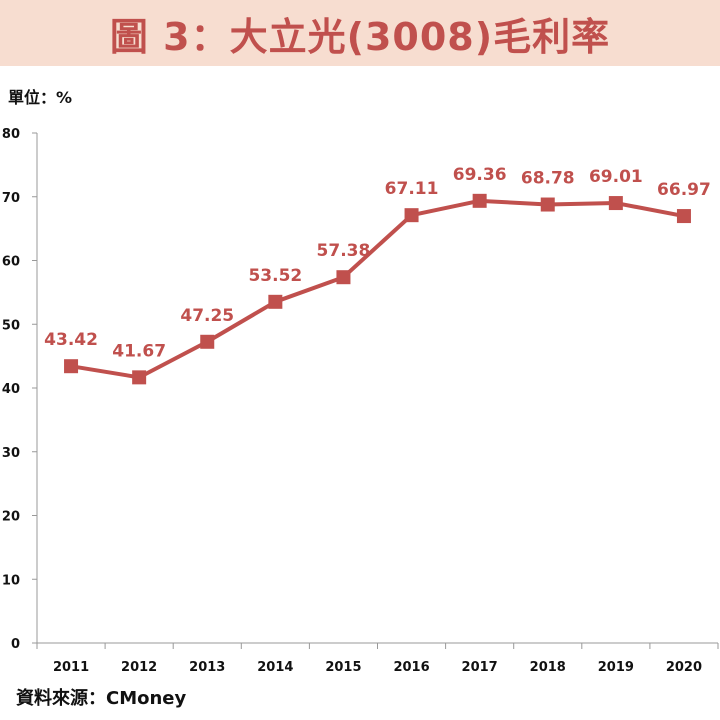 The image size is (720, 720). Describe the element at coordinates (139, 351) in the screenshot. I see `data-label: 41.67` at that location.